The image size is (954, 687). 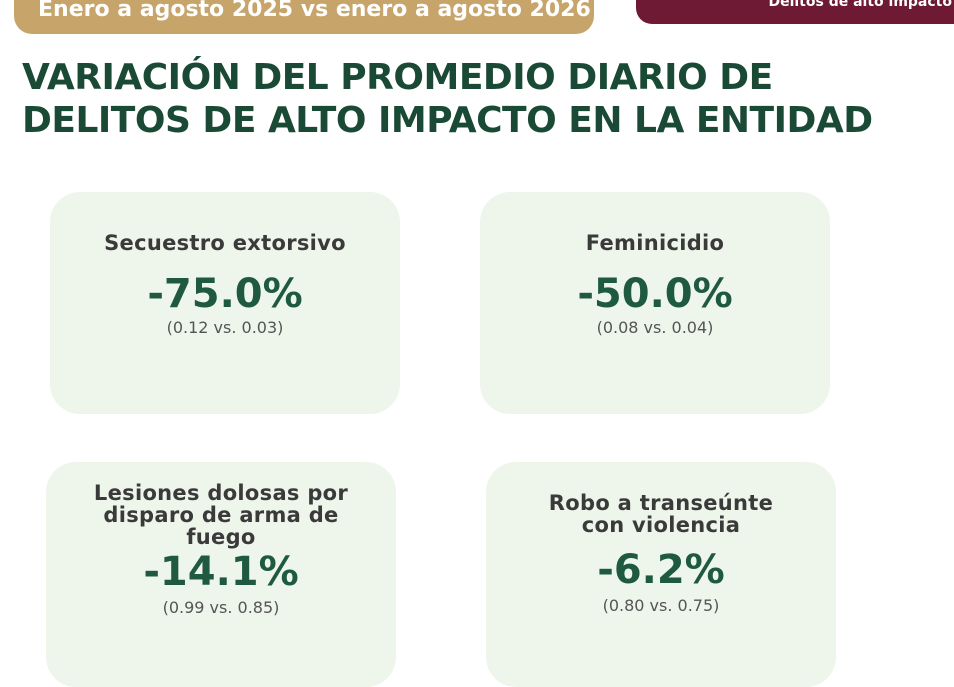 I want to click on stat-card-feminicidio: Feminicidio -50.0% (0.08 vs. 0.04), so click(x=655, y=303).